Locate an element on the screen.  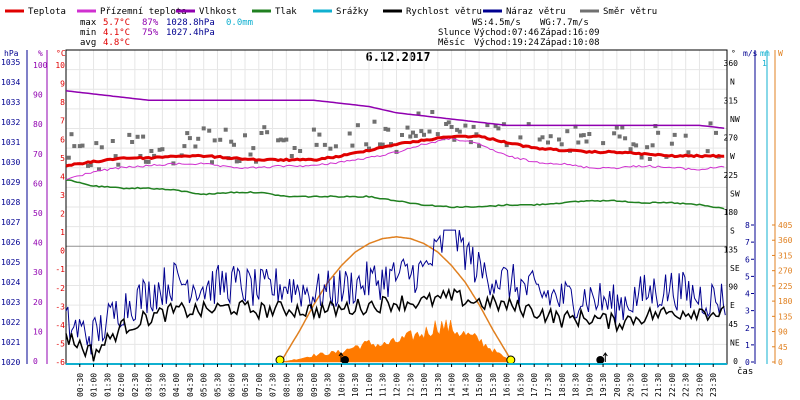
stat-temperature: 4.1°C is located at coordinates (116, 33).